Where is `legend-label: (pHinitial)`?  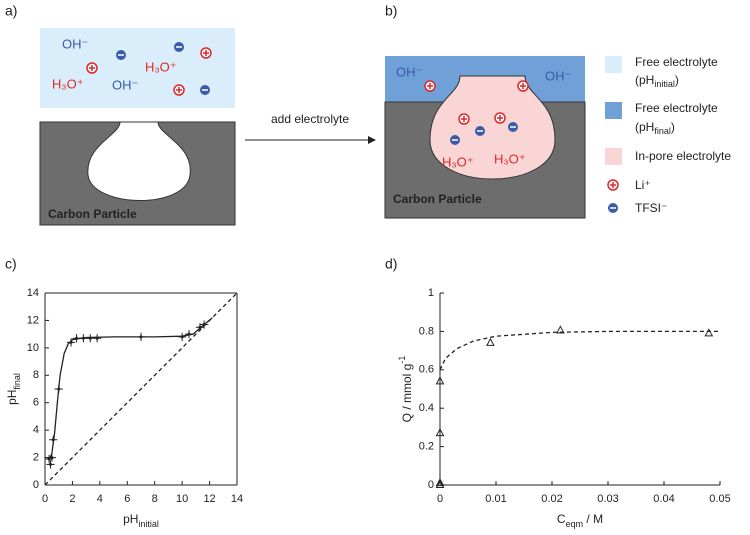 legend-label: (pHinitial) is located at coordinates (657, 81).